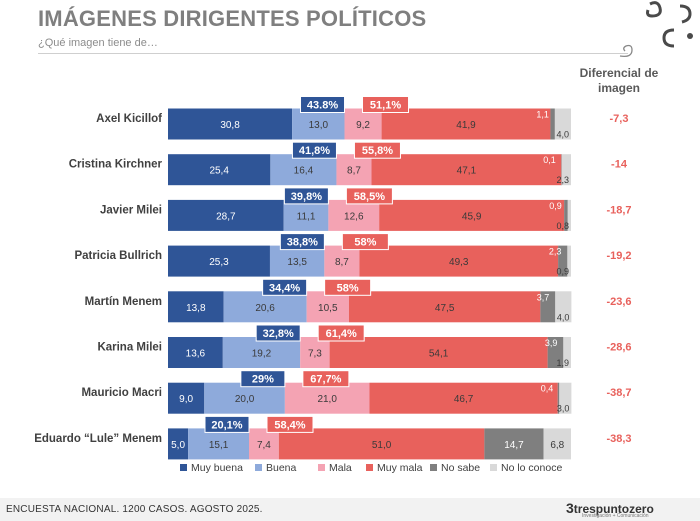 The height and width of the screenshot is (521, 700). Describe the element at coordinates (543, 297) in the screenshot. I see `segment-value-label: 3,7` at that location.